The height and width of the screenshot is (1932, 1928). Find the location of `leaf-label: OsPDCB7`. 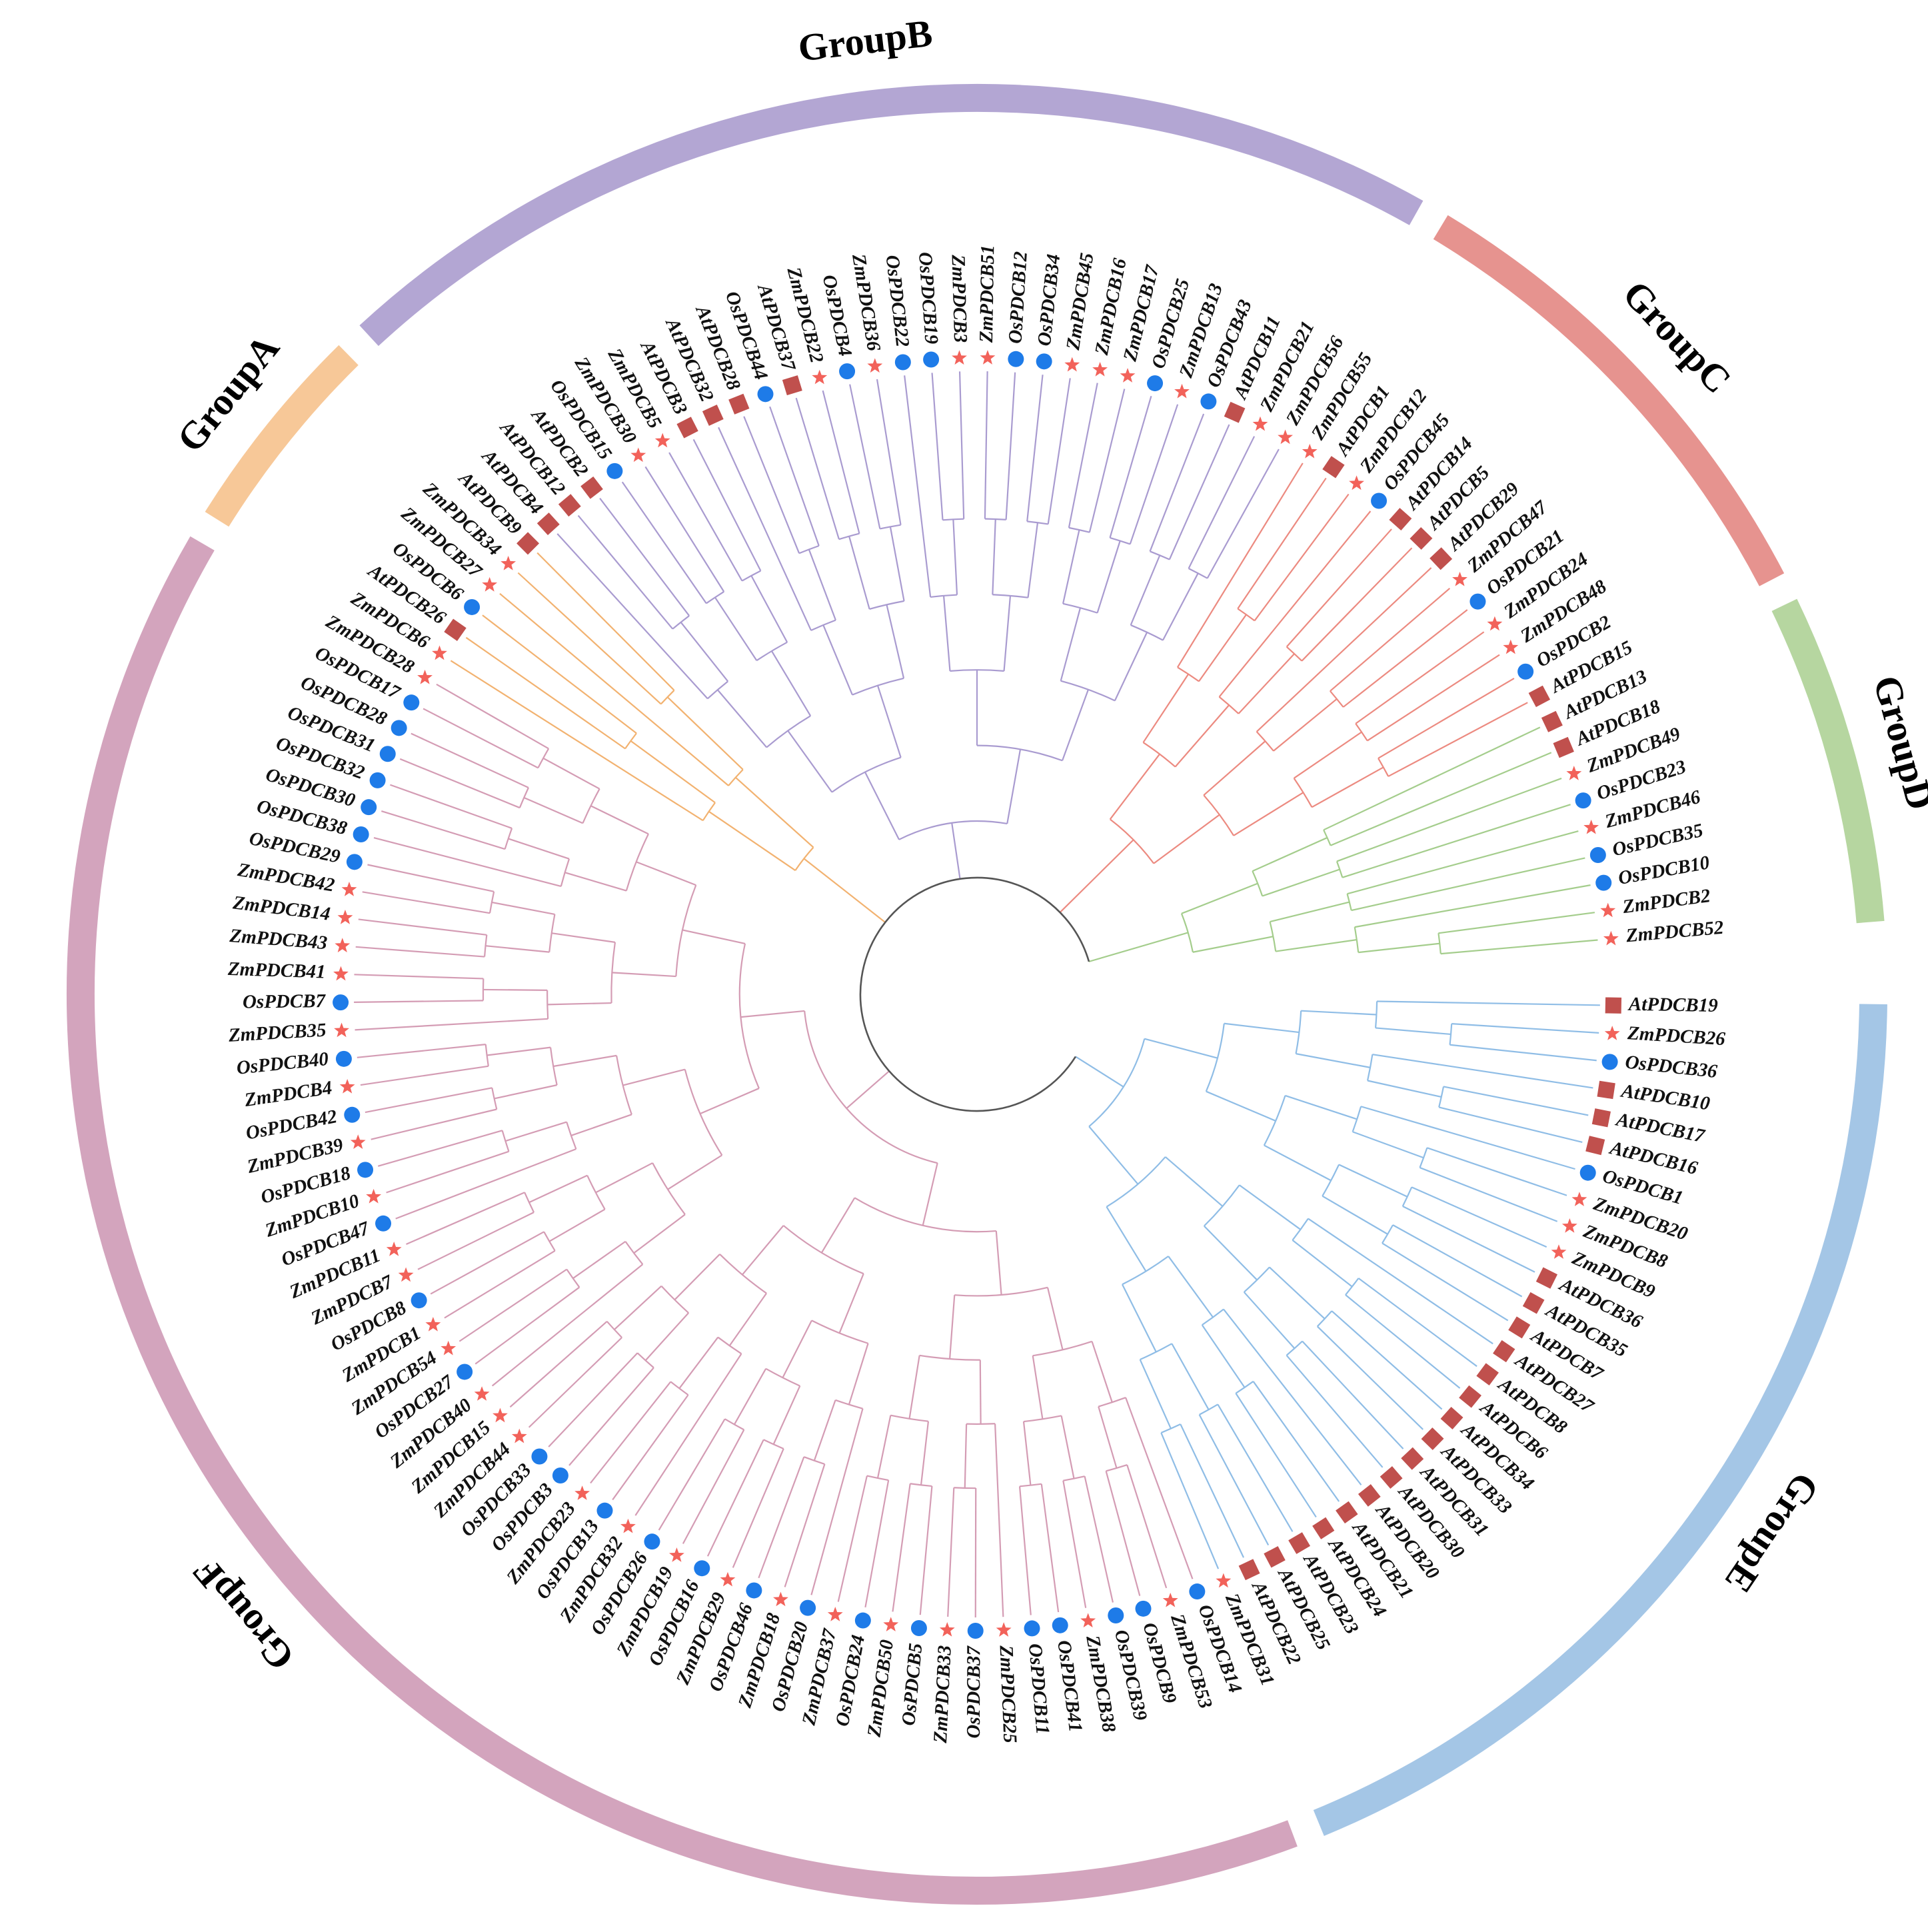

leaf-label: OsPDCB7 is located at coordinates (285, 1002).